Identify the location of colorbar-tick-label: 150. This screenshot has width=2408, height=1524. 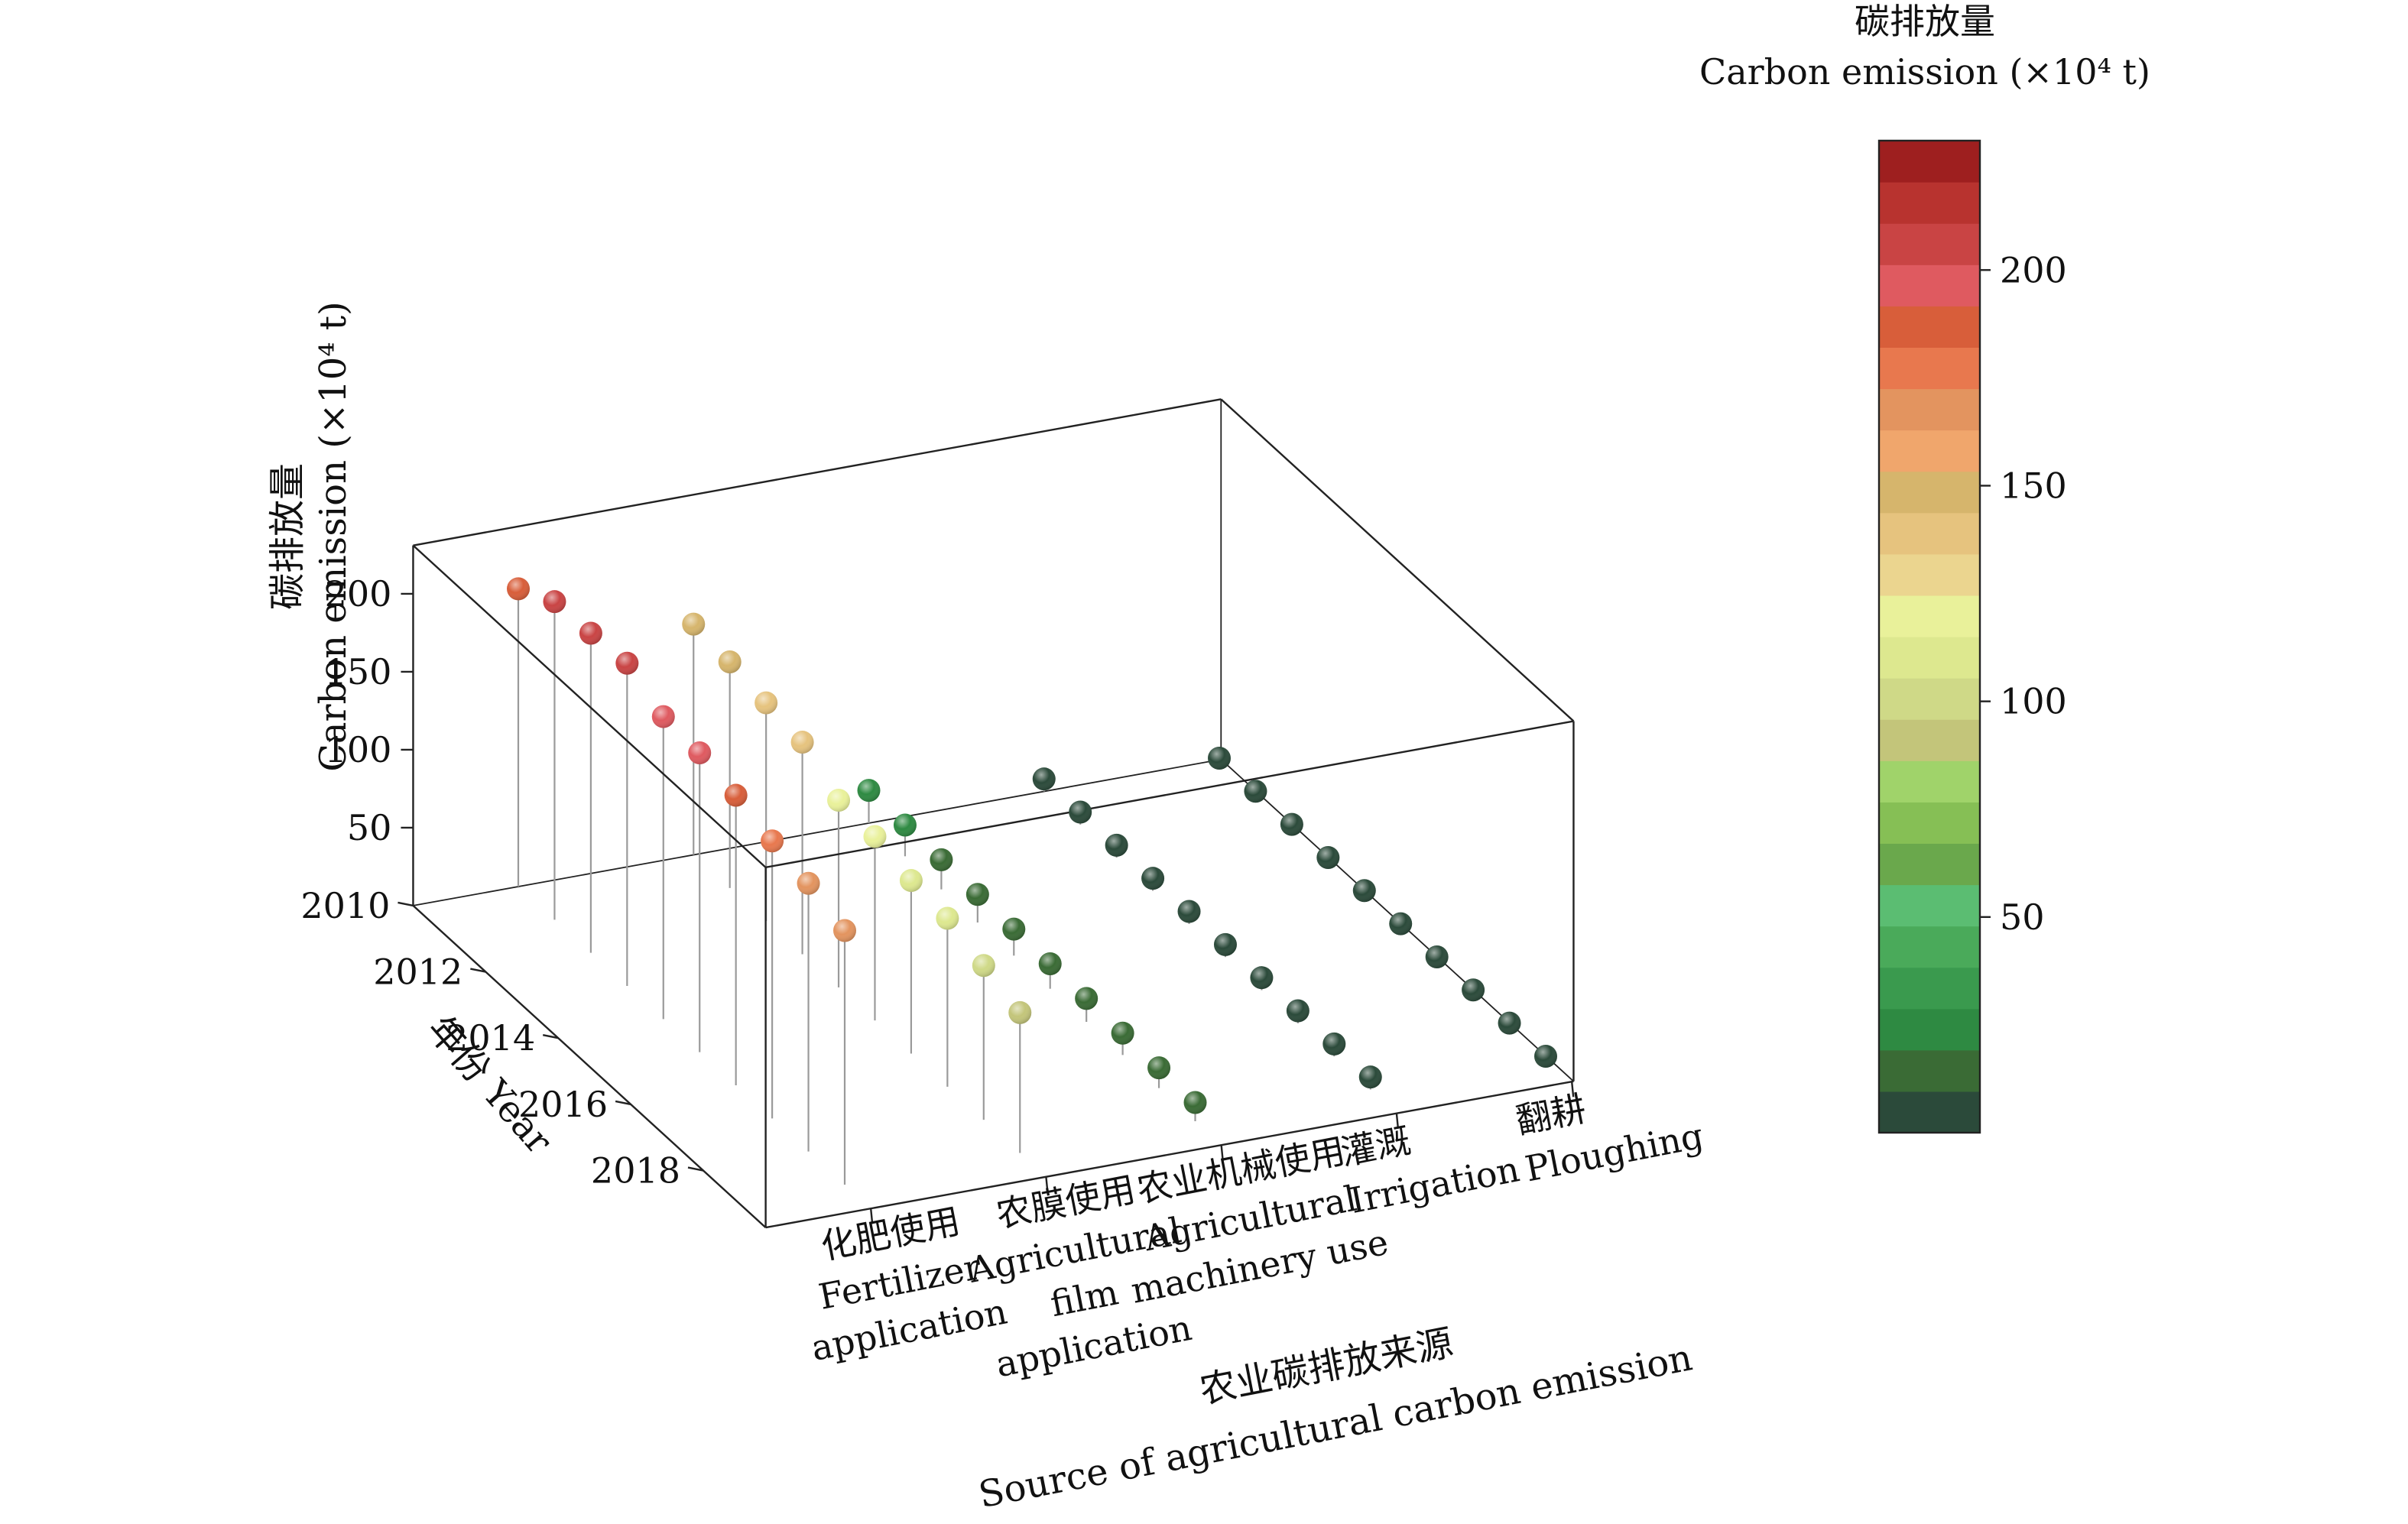
(2034, 485).